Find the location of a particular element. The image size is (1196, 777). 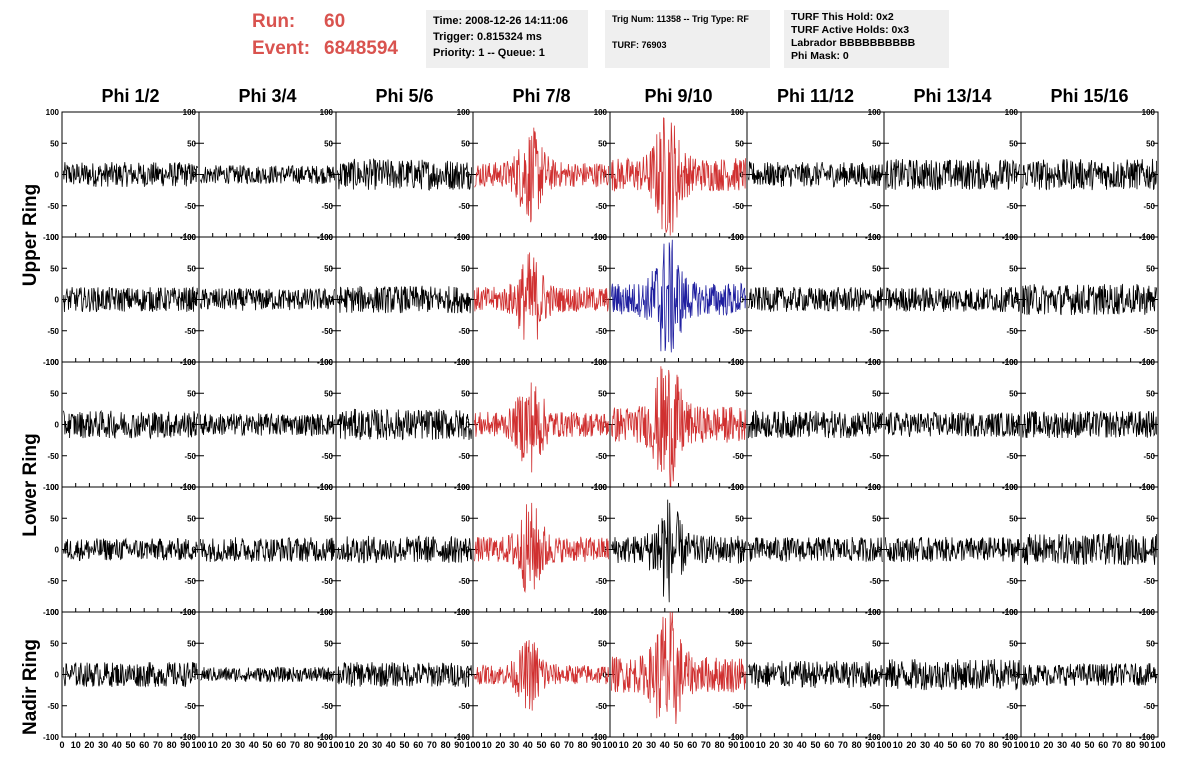

priority-line: Priority: 1 -- Queue: 1 is located at coordinates (489, 53).